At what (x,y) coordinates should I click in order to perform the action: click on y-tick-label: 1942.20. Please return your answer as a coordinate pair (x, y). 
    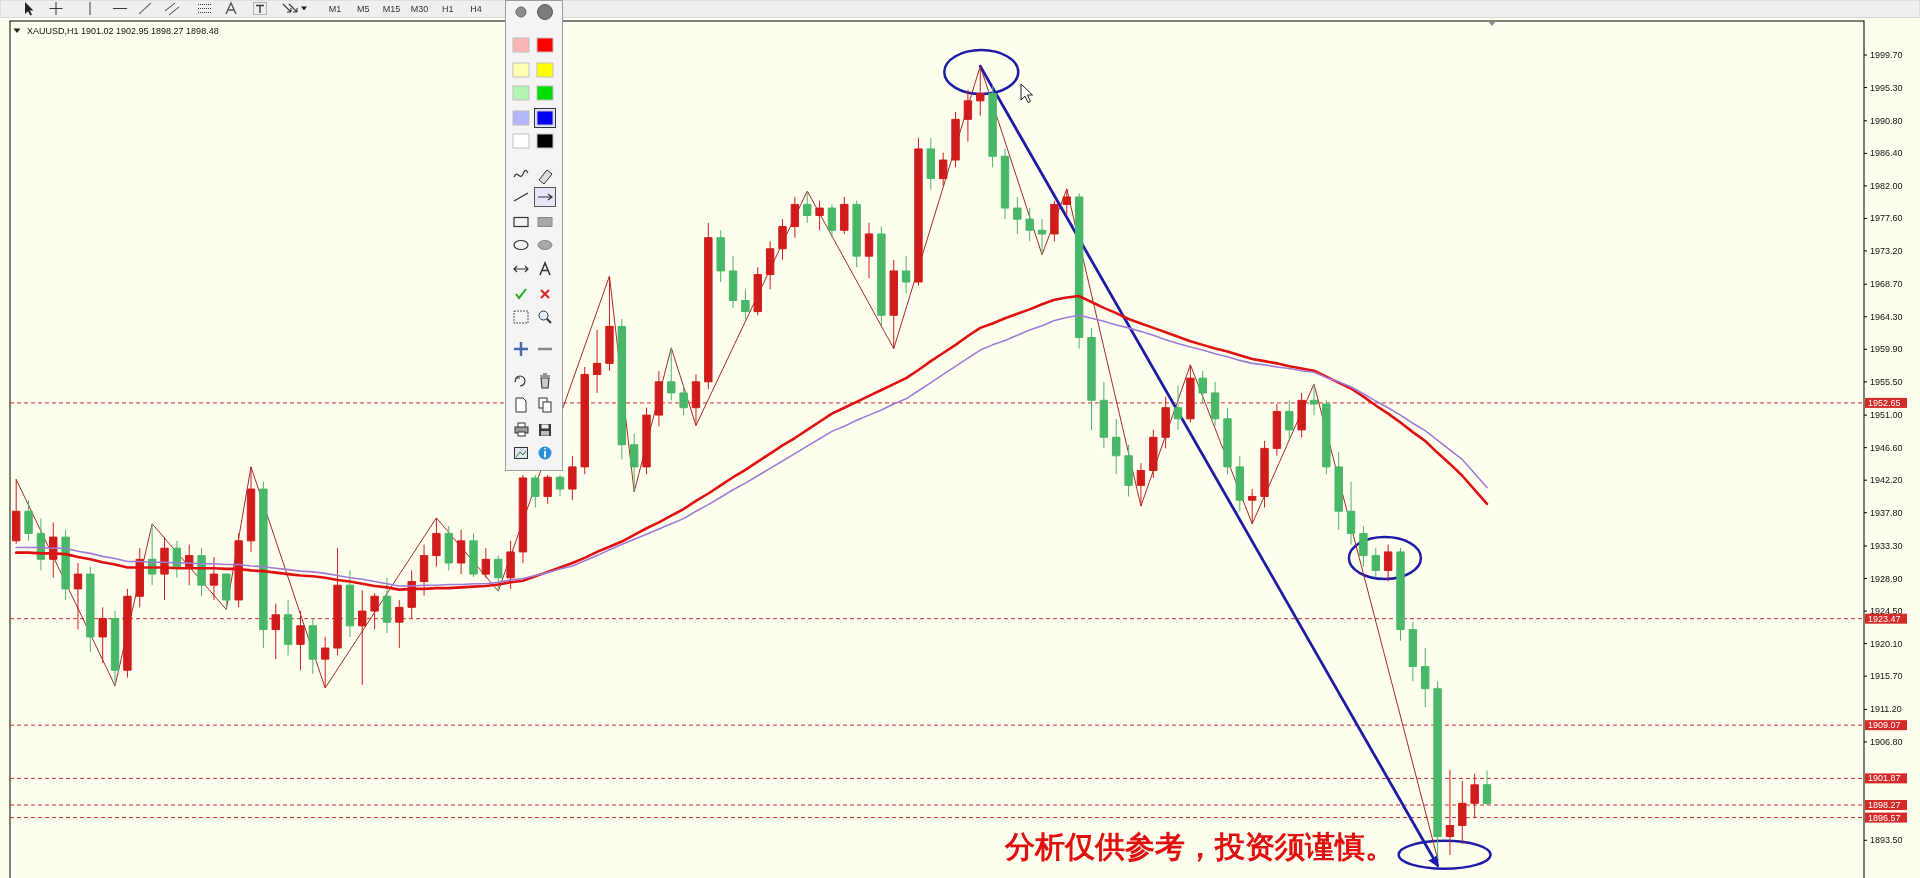
    Looking at the image, I should click on (1886, 480).